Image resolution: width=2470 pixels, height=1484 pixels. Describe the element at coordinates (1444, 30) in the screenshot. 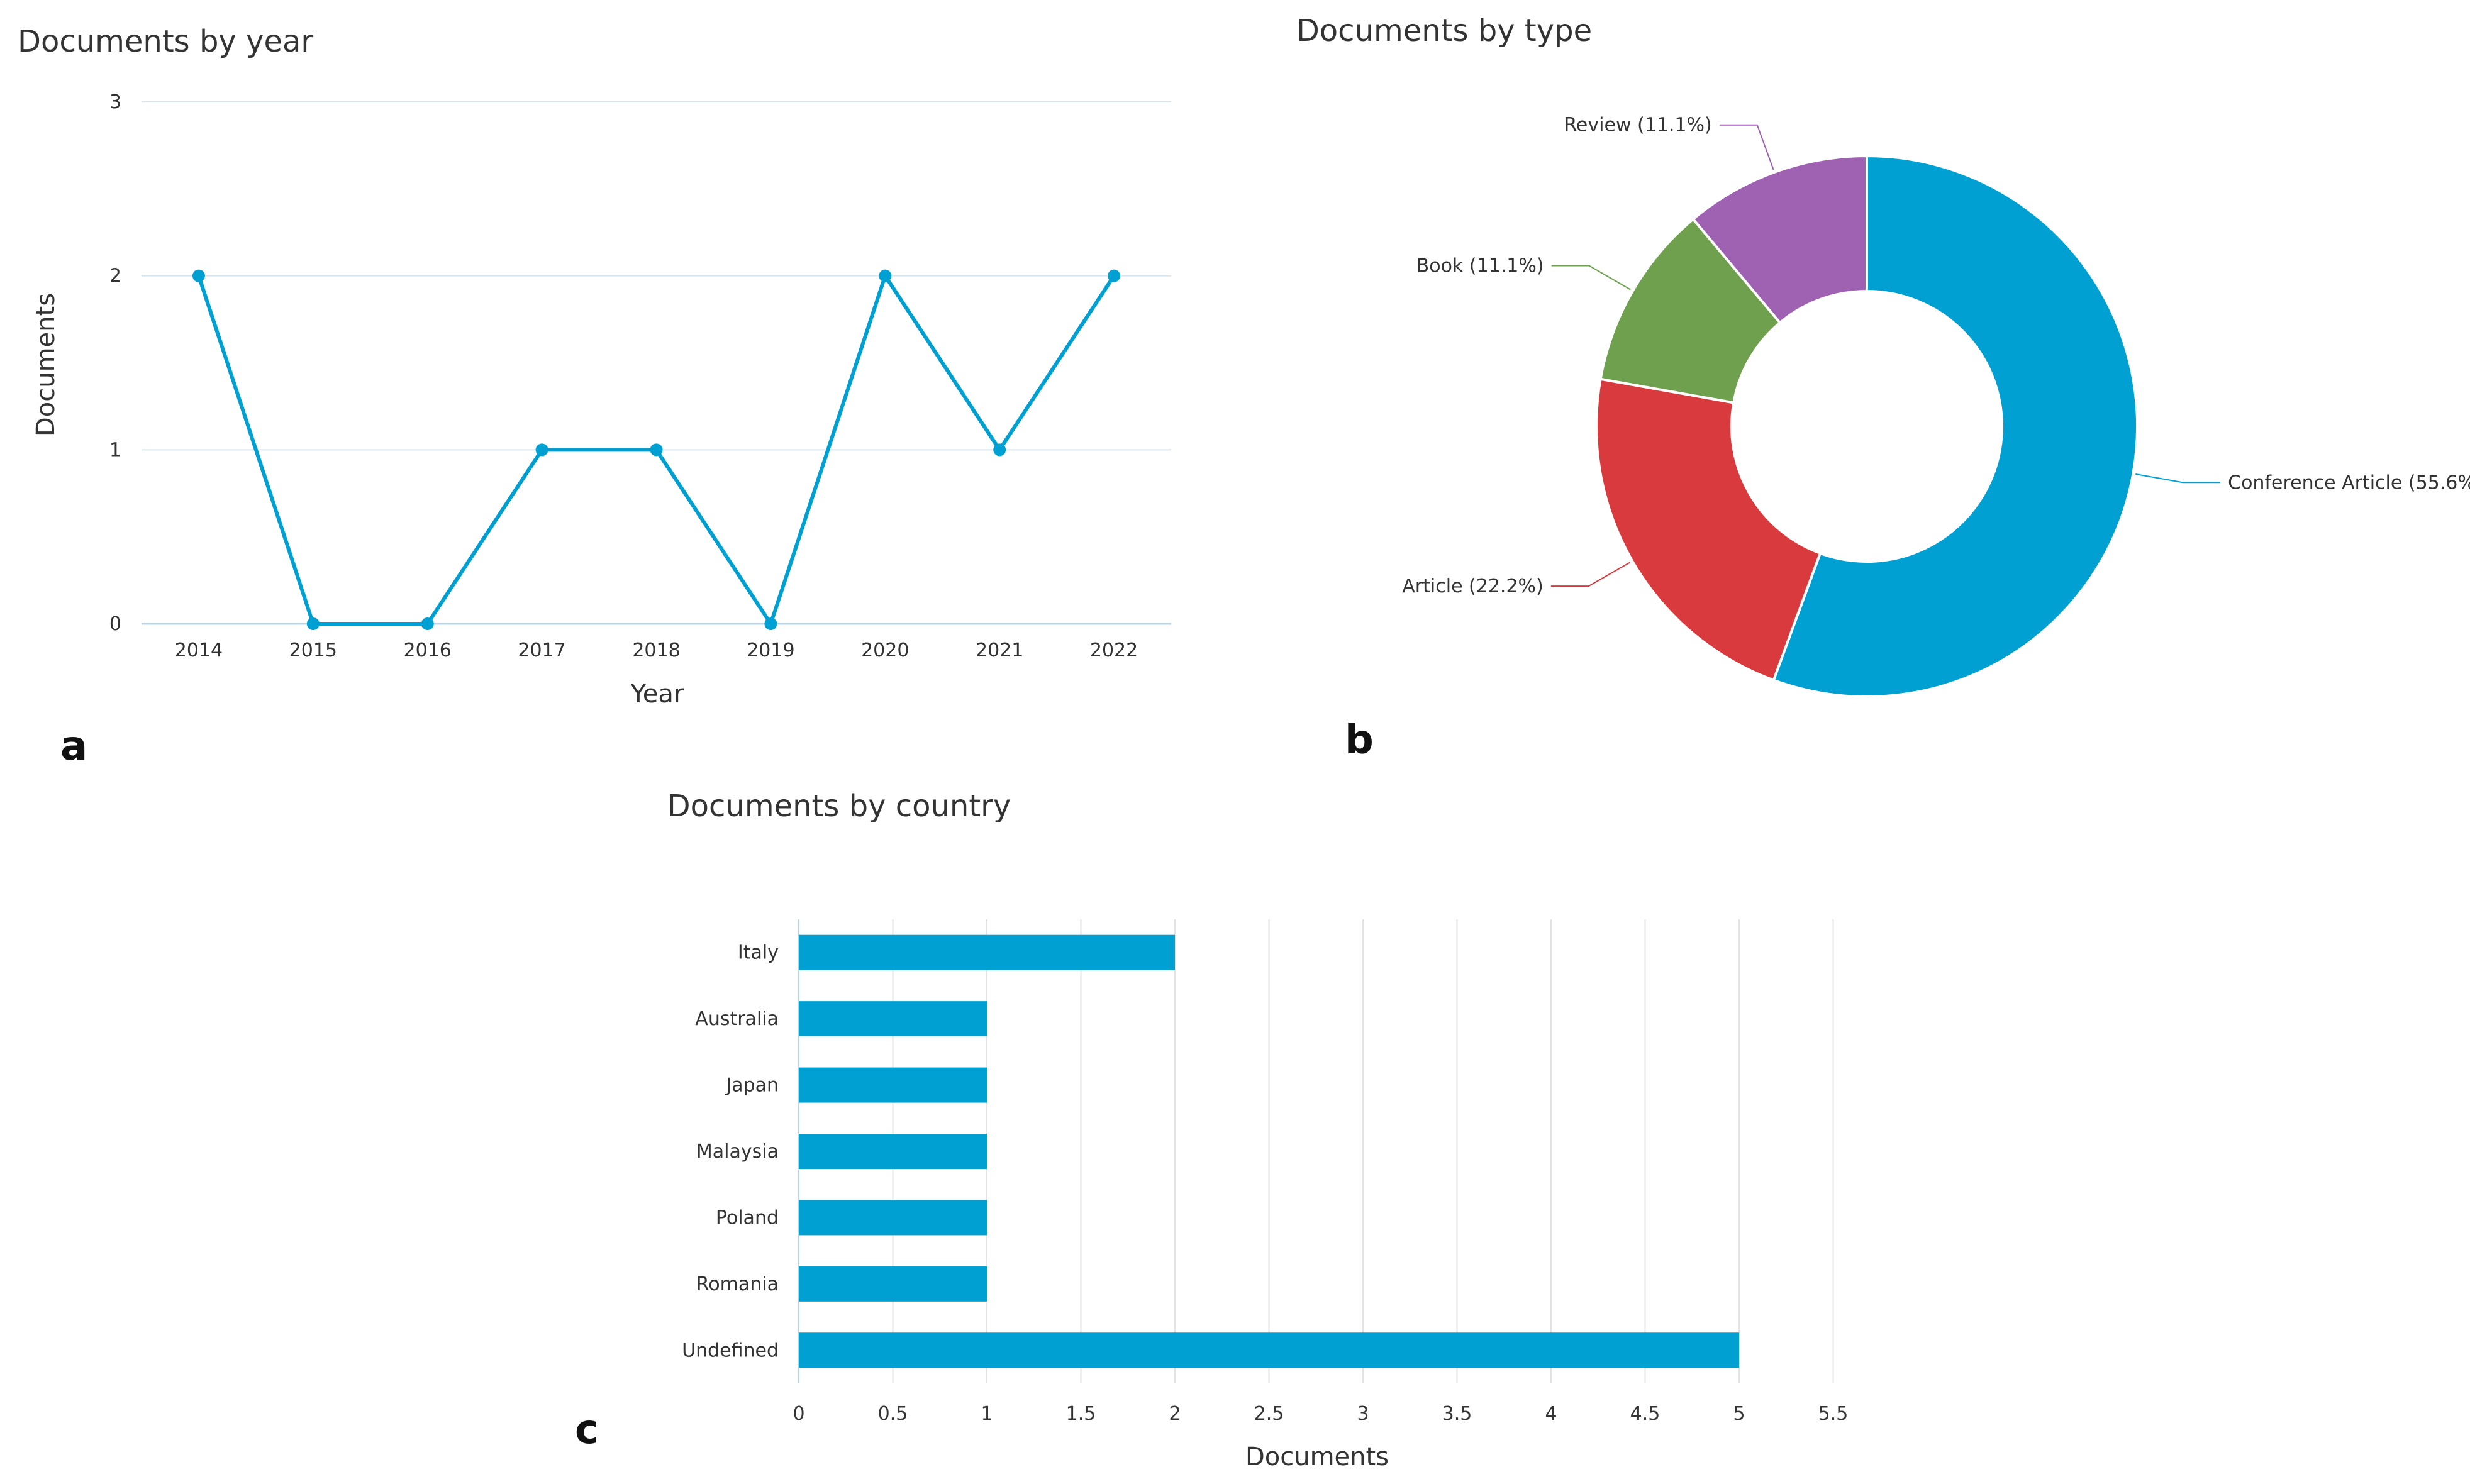

I see `chart-b-title: Documents by type` at that location.